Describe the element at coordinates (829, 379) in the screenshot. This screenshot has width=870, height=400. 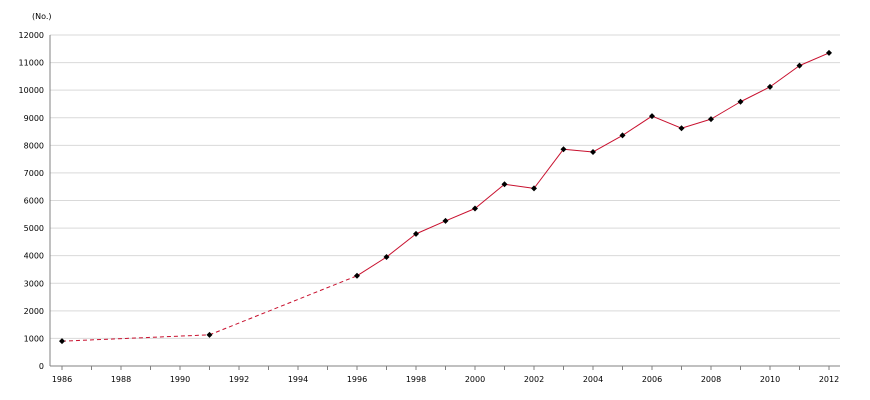
I see `x-tick-label: 2012` at that location.